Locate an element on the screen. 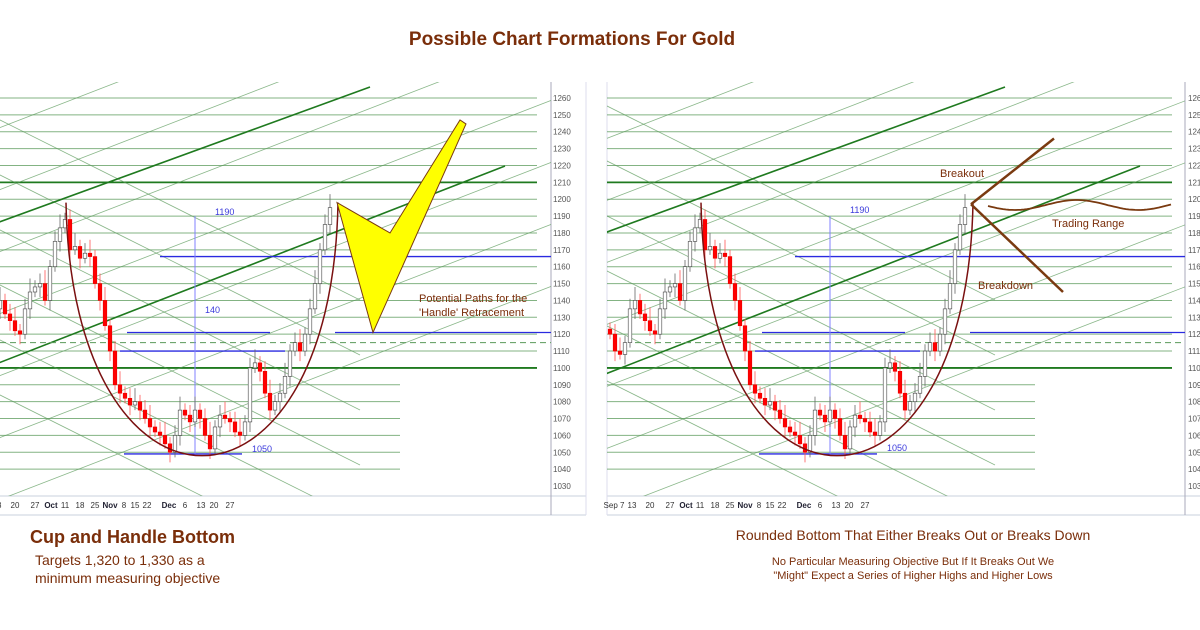 The height and width of the screenshot is (630, 1200). x-tick-label: 13 is located at coordinates (1, 505).